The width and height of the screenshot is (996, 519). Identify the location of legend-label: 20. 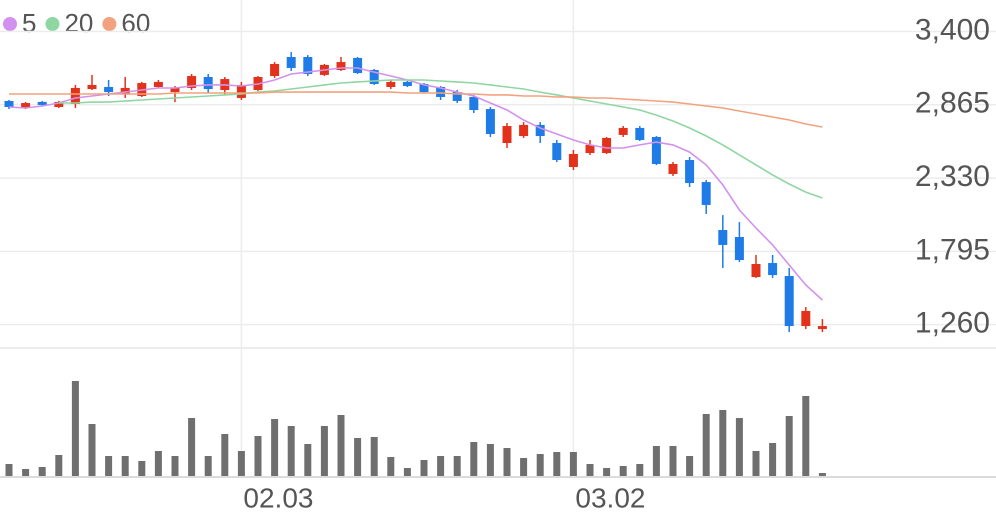
(78, 23).